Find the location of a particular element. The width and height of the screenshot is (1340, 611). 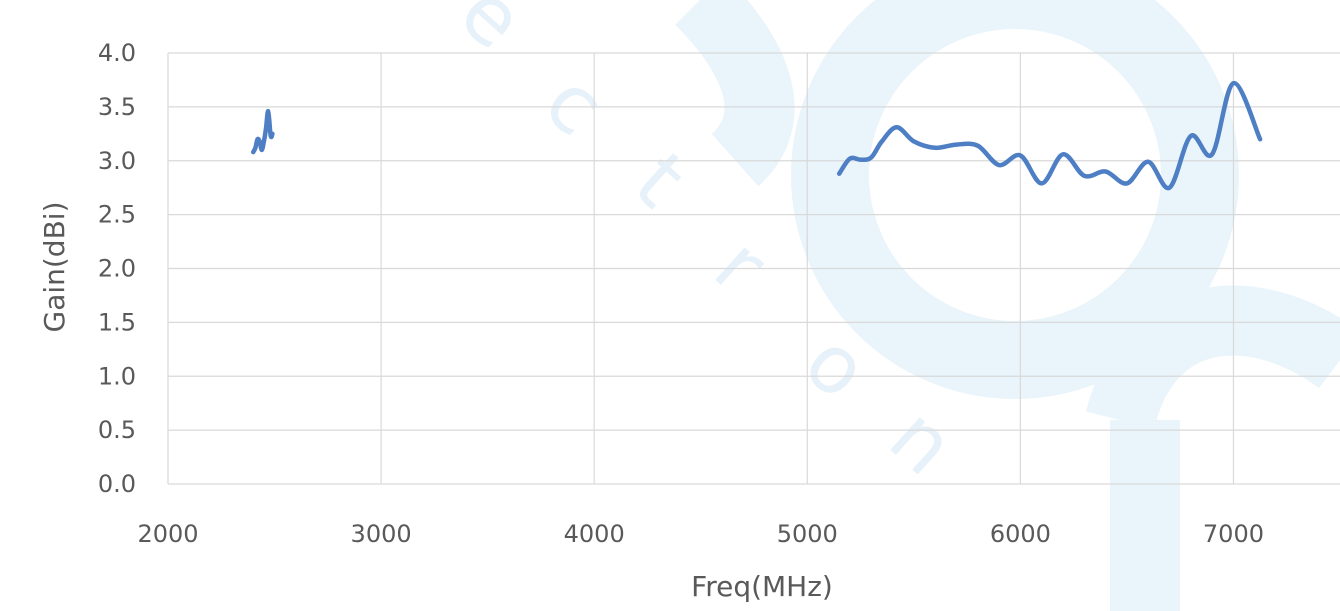

y-axis-title: Gain(dBi) is located at coordinates (54, 267).